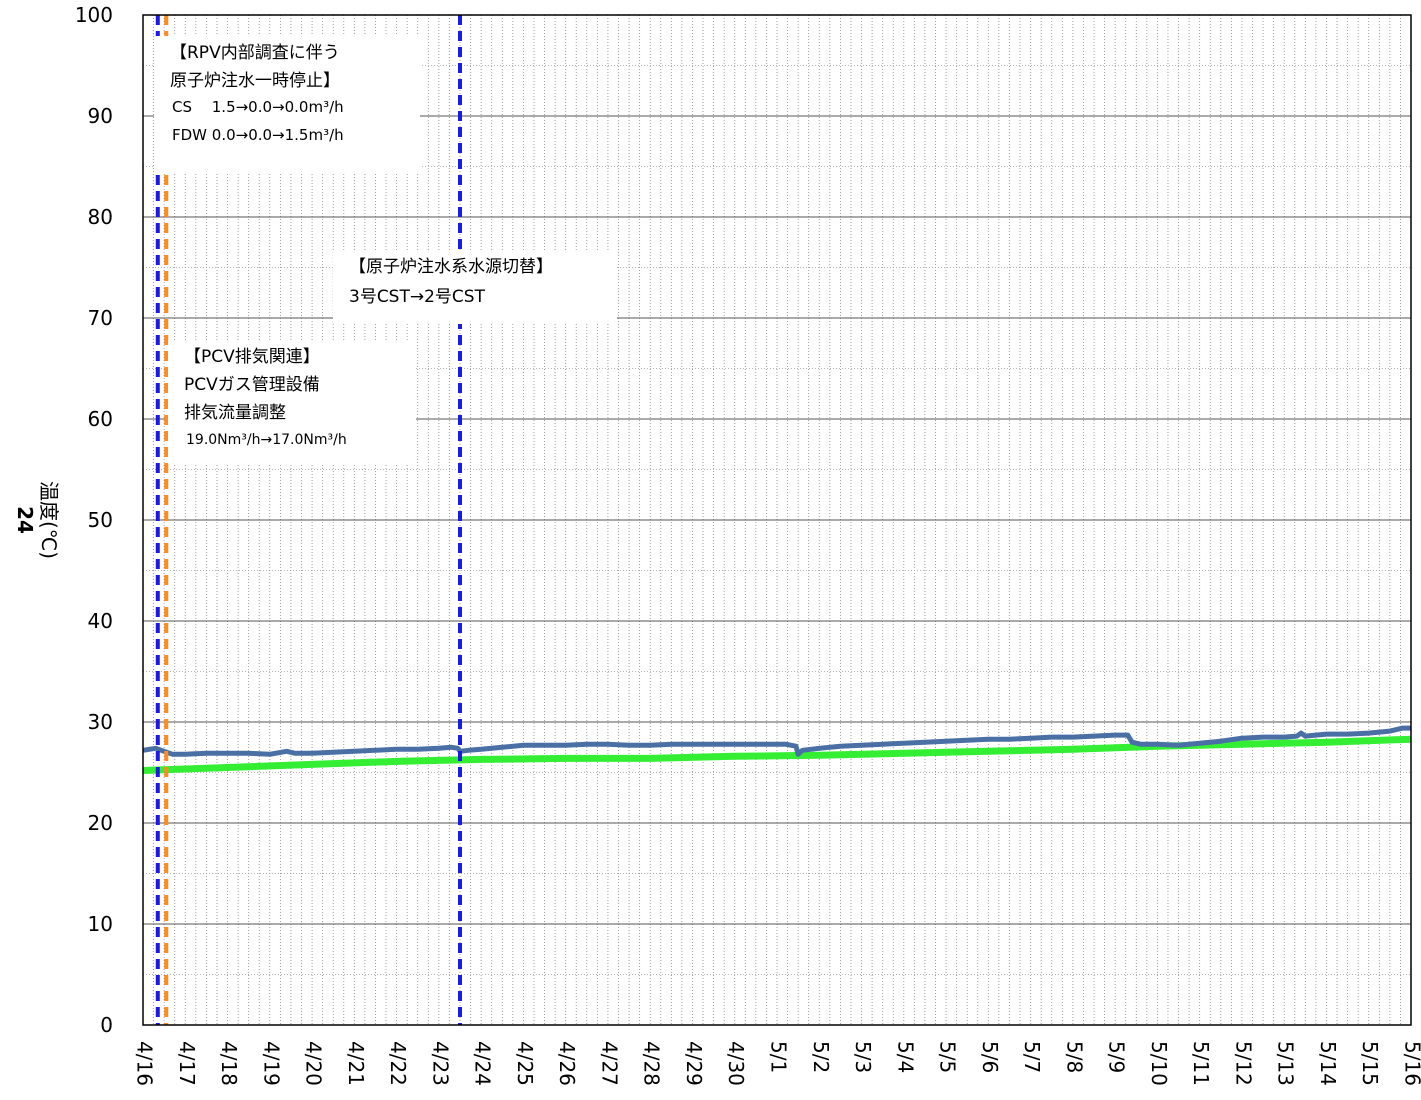 Image resolution: width=1421 pixels, height=1100 pixels. I want to click on x-tick-label: 4/25, so click(525, 1063).